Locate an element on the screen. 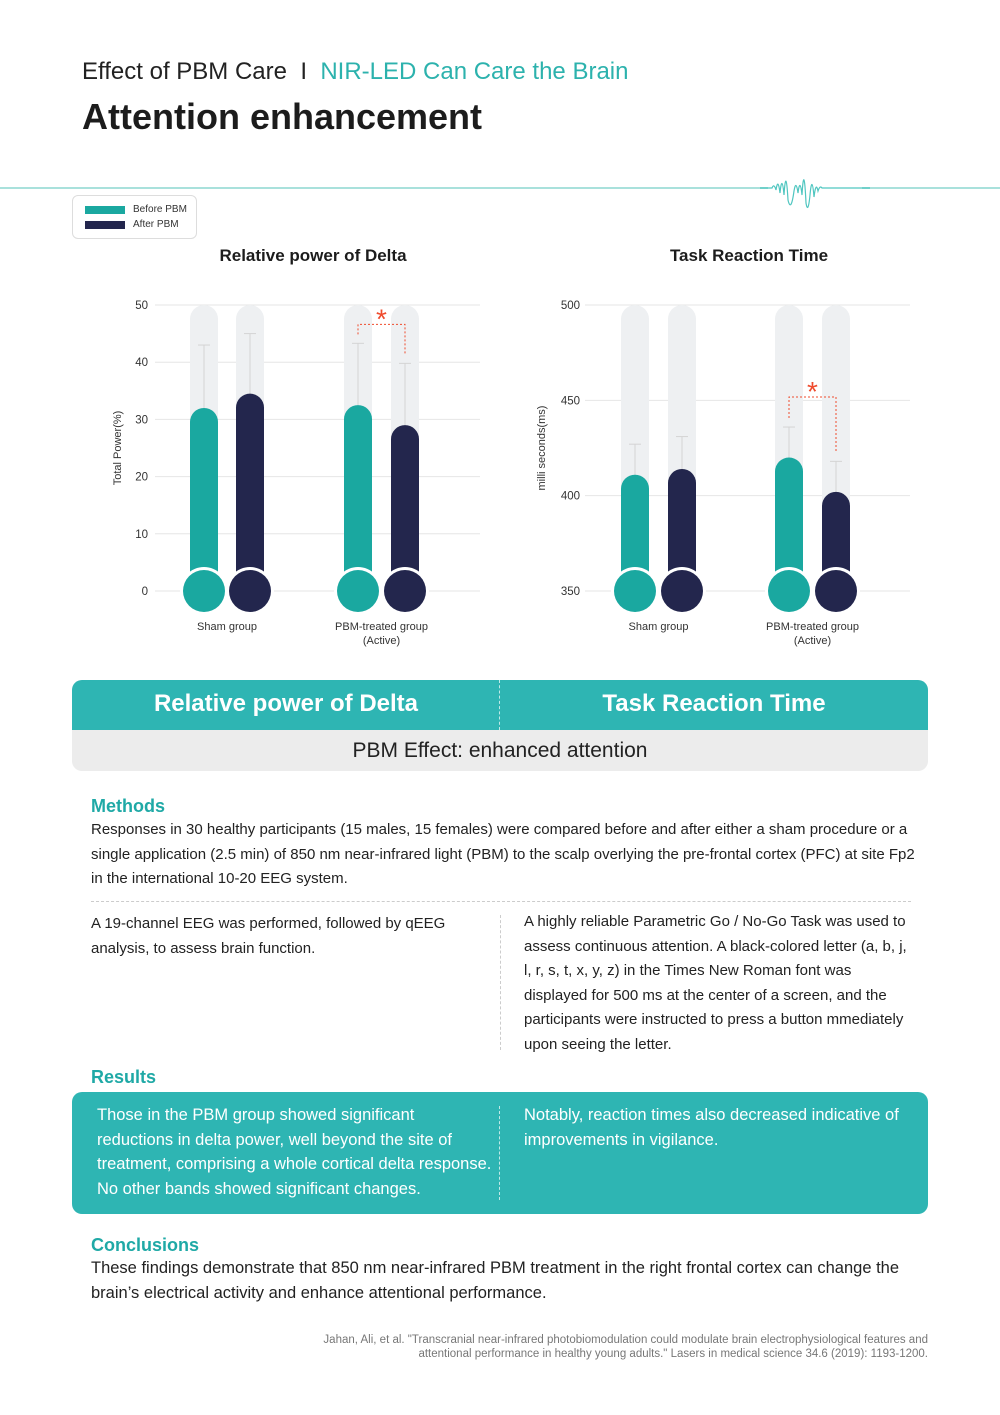 The width and height of the screenshot is (1000, 1415). summary-left-label: Relative power of Delta is located at coordinates (286, 703).